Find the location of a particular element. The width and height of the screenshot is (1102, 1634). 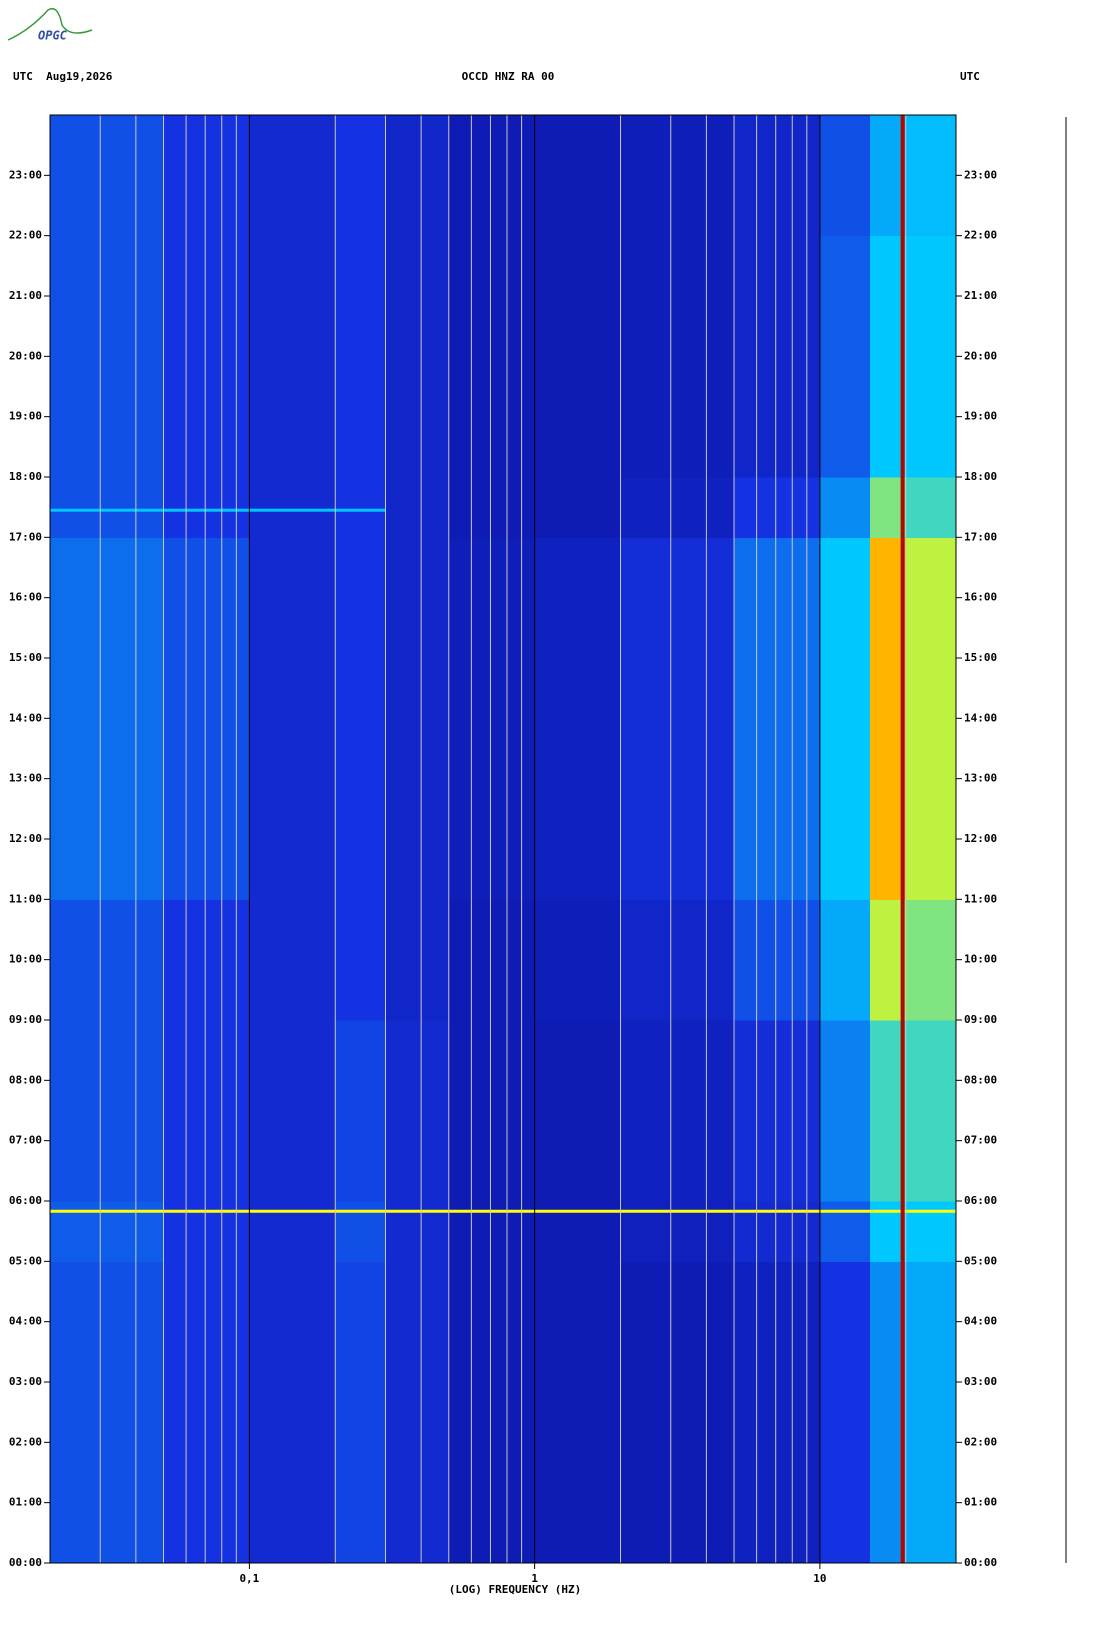

y-tick-label: 08:00 is located at coordinates (980, 1079).